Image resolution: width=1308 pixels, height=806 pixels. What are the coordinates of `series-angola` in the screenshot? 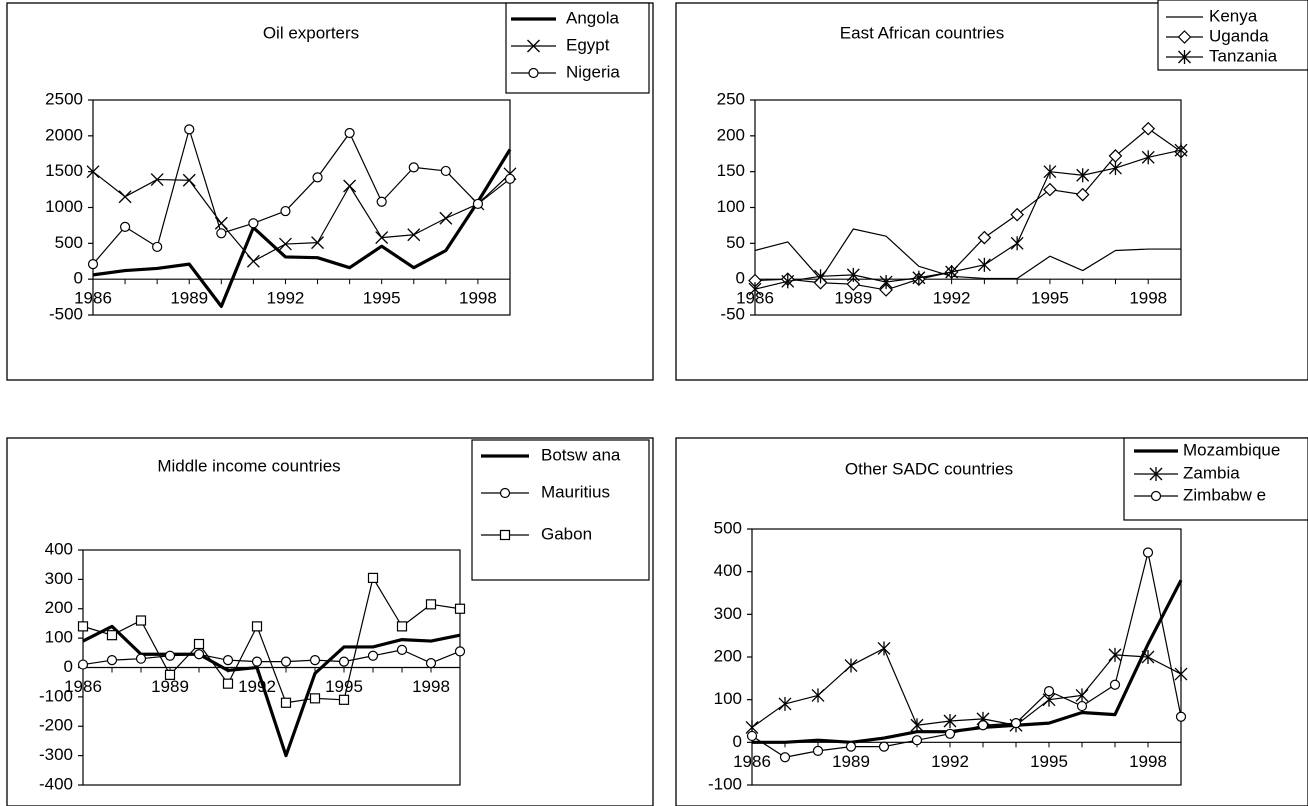 It's located at (302, 228).